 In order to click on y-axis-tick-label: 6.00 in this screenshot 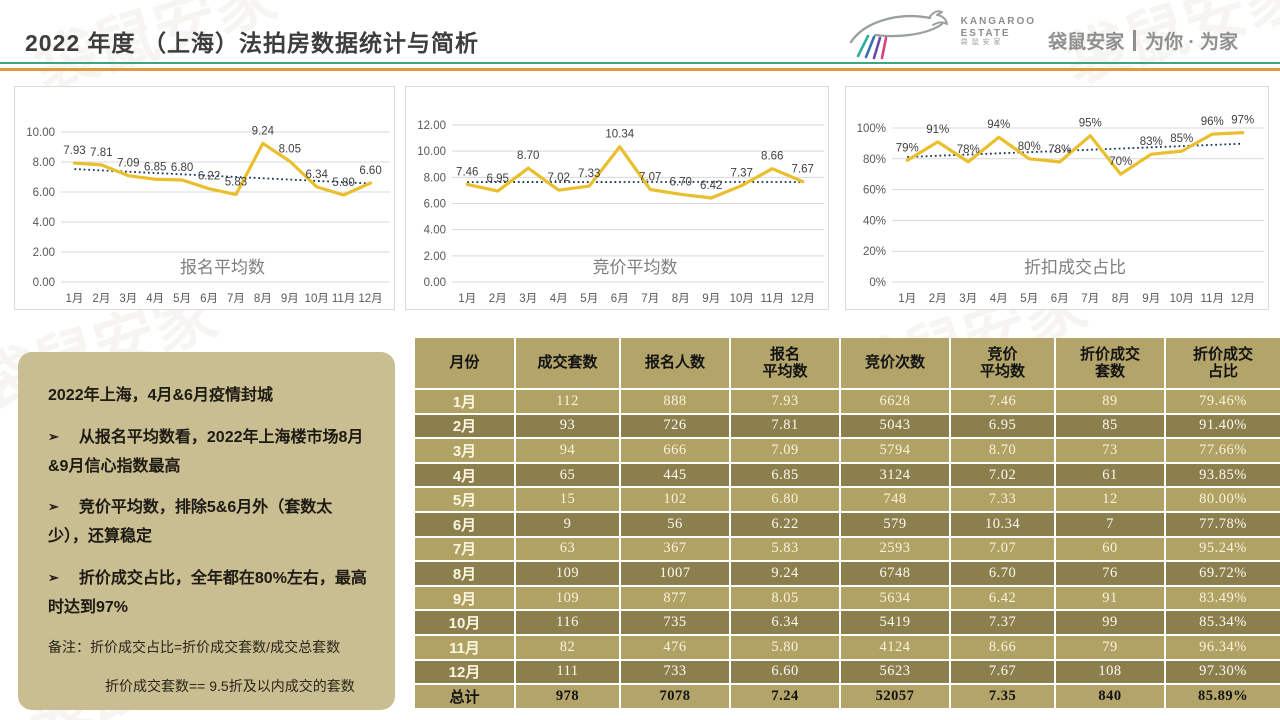, I will do `click(435, 205)`.